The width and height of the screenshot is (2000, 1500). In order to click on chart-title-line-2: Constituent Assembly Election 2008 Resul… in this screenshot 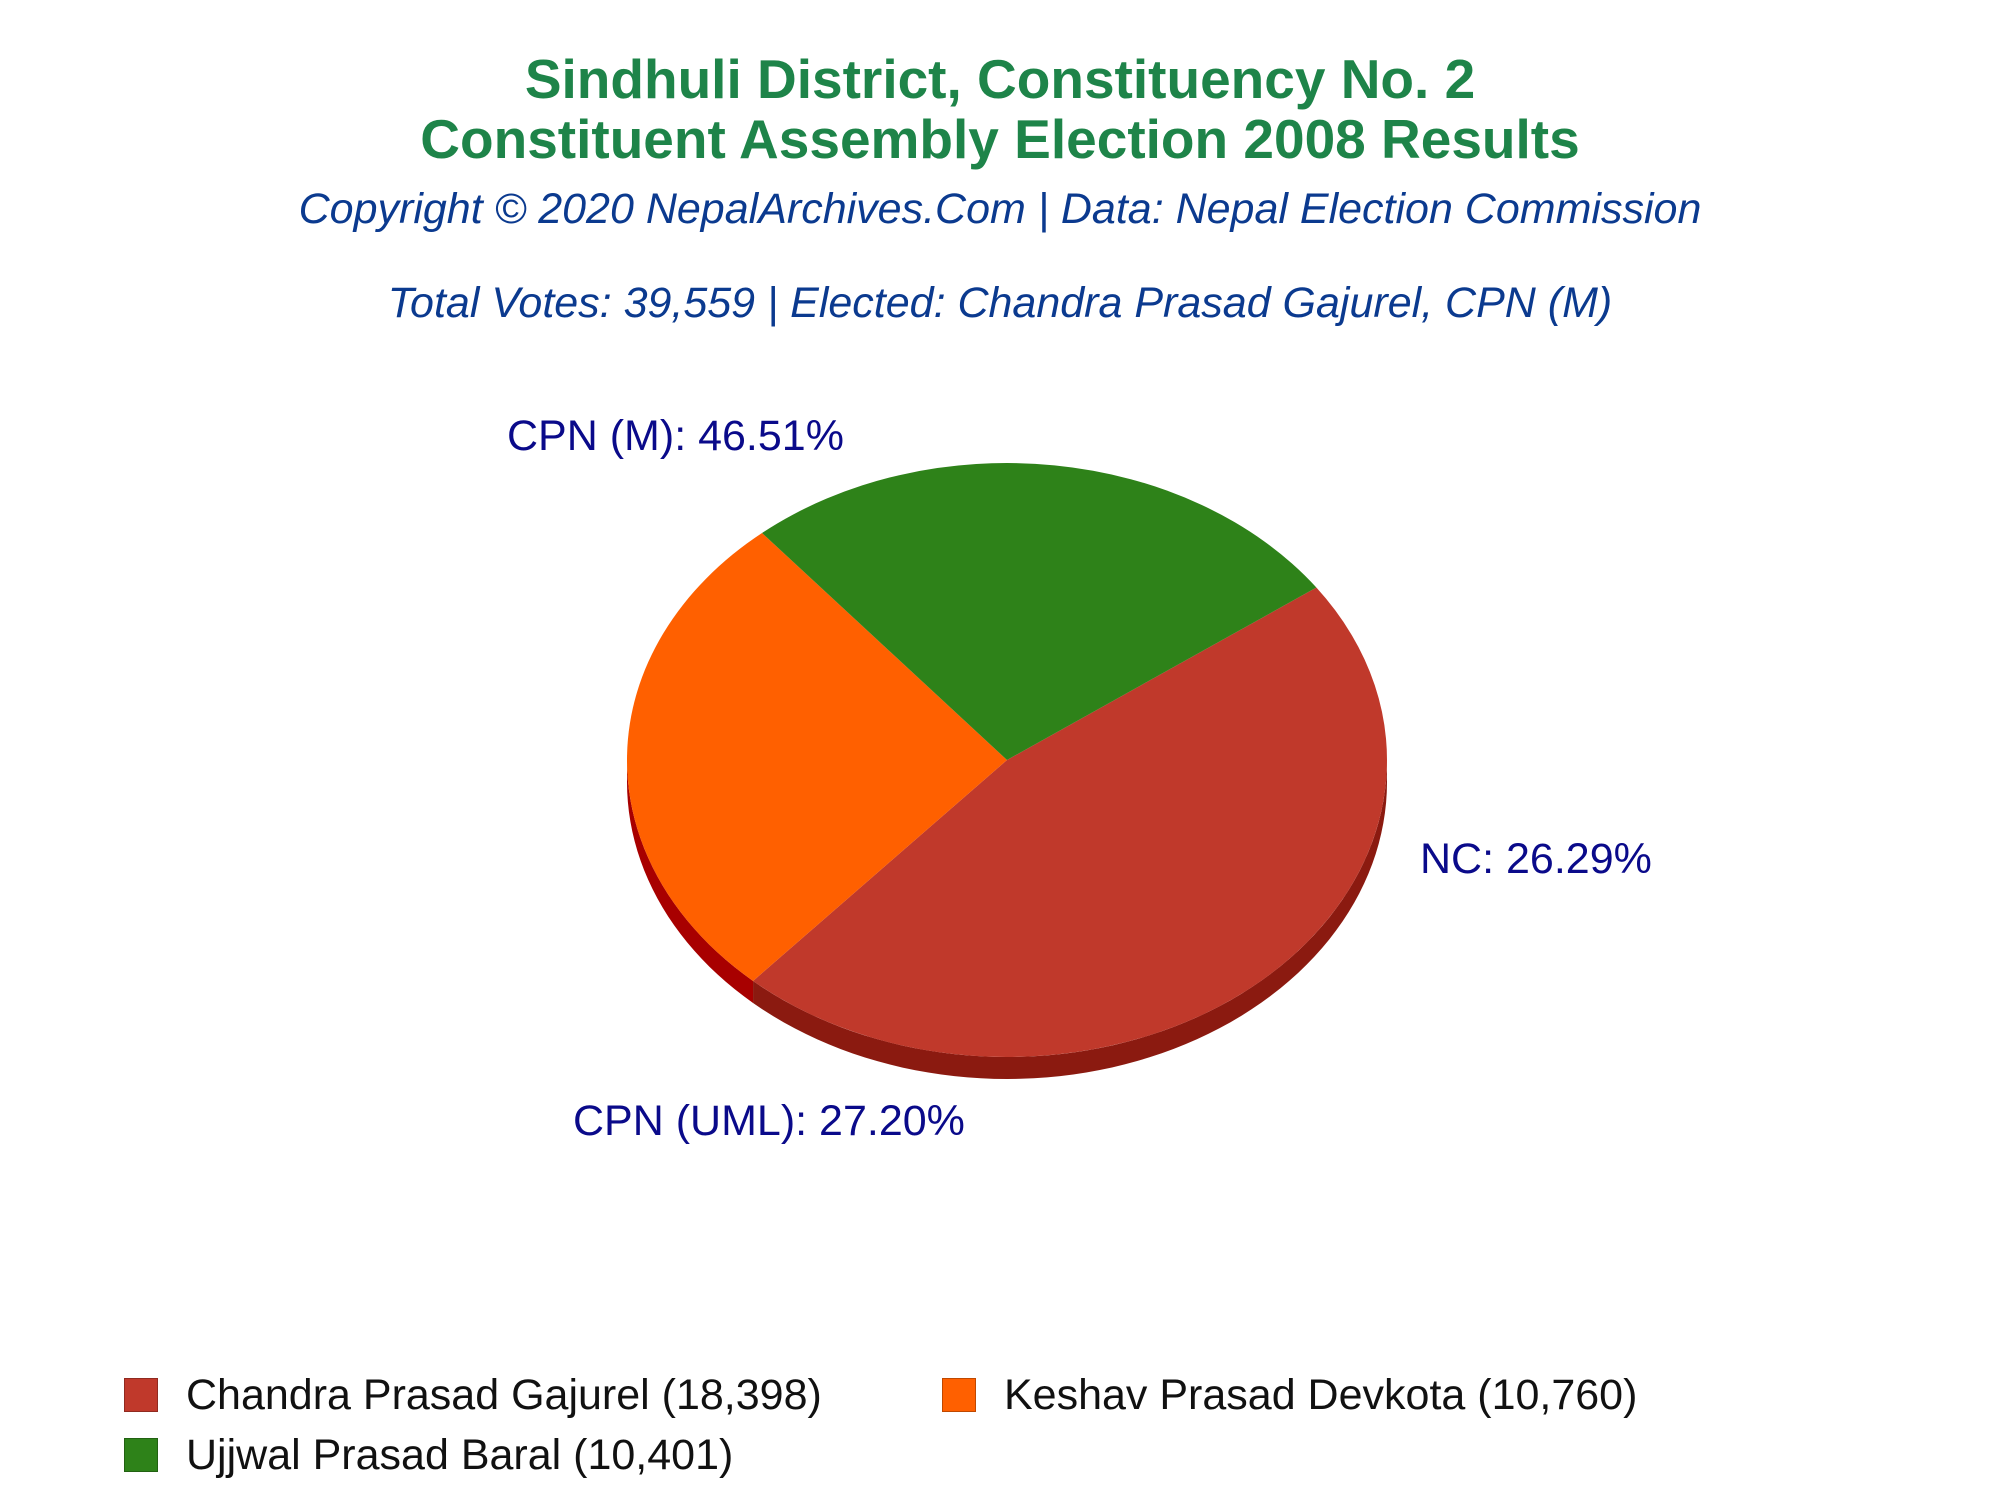, I will do `click(1000, 139)`.